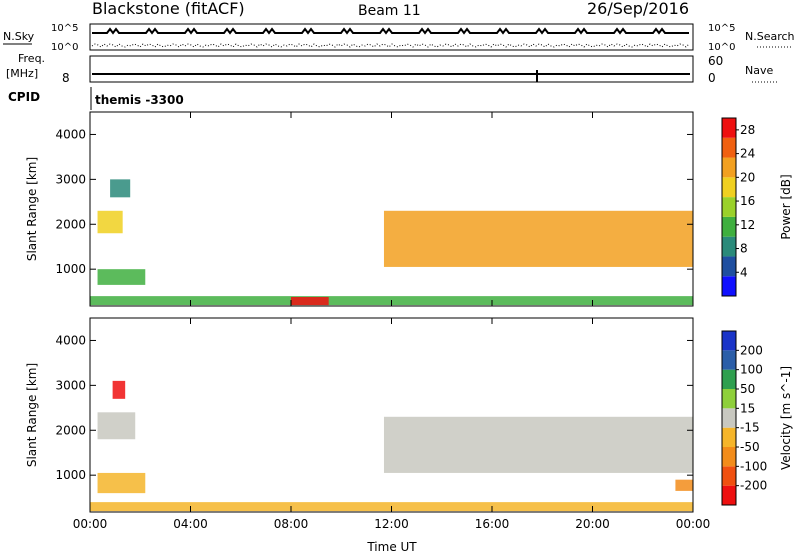 Image resolution: width=800 pixels, height=554 pixels. I want to click on colorbar-label: Velocity [m s^-1], so click(786, 418).